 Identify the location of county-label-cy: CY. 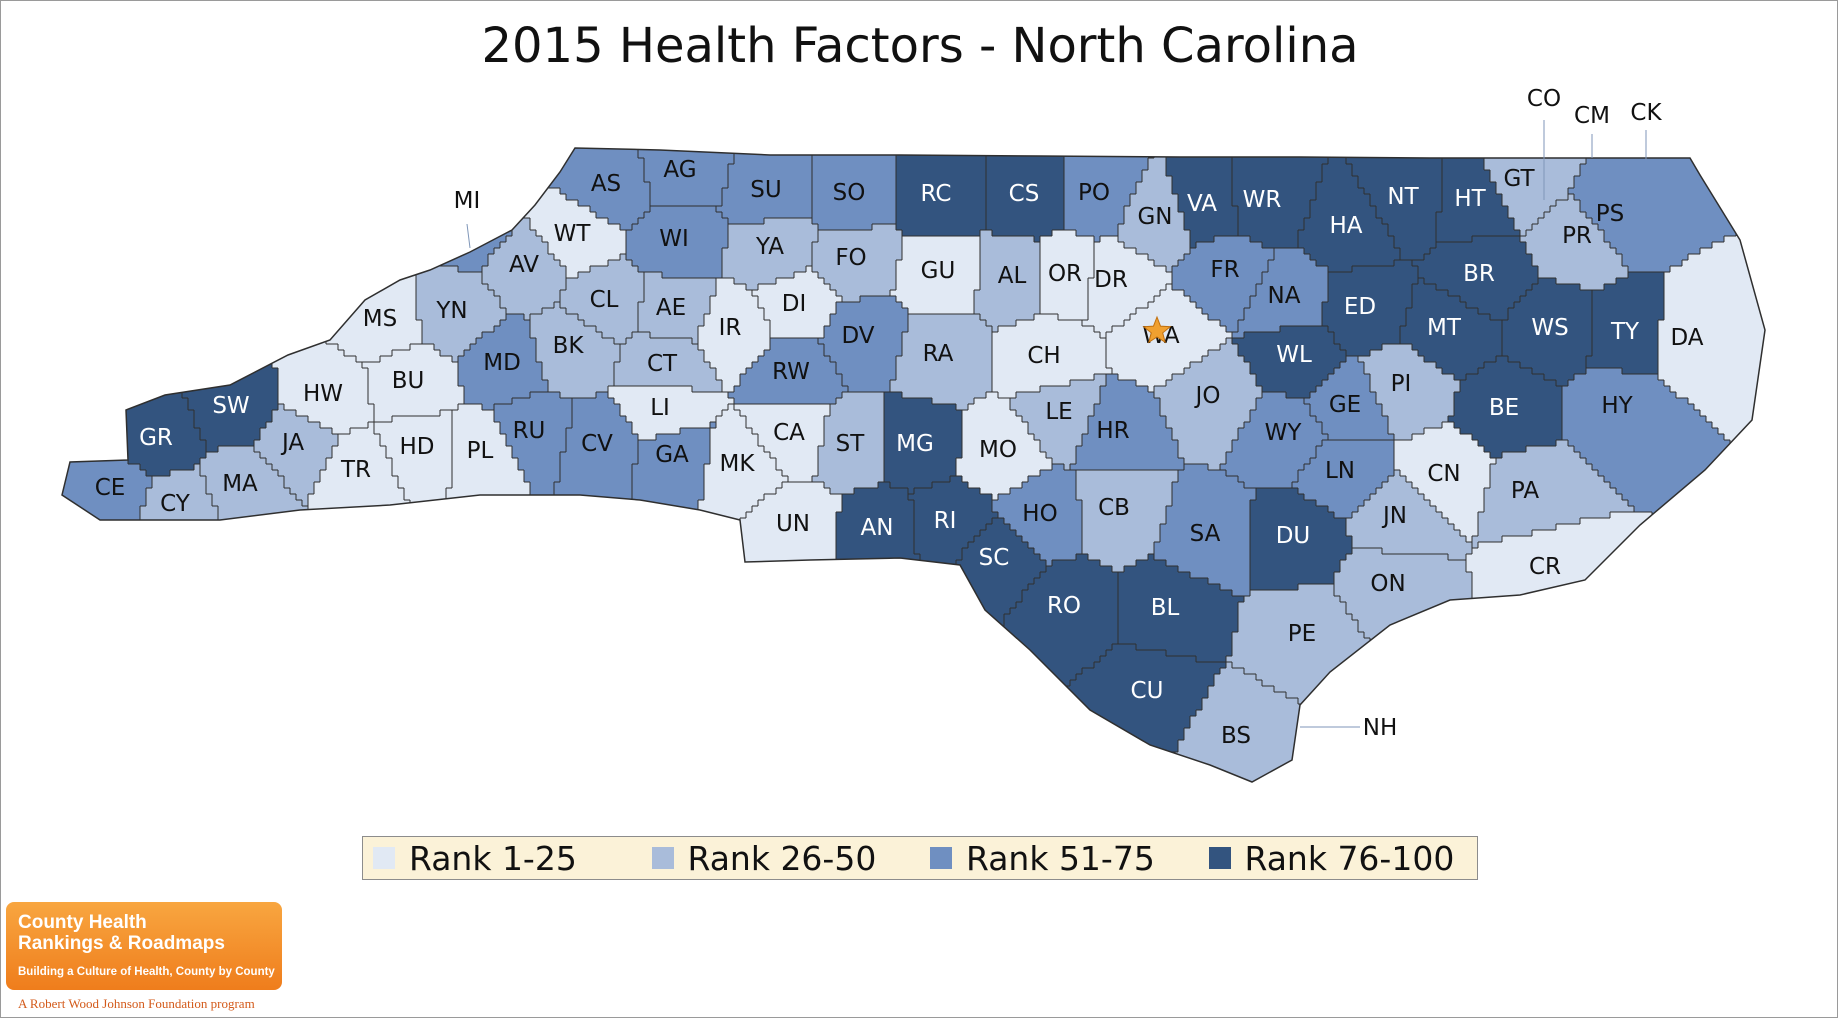
(175, 504).